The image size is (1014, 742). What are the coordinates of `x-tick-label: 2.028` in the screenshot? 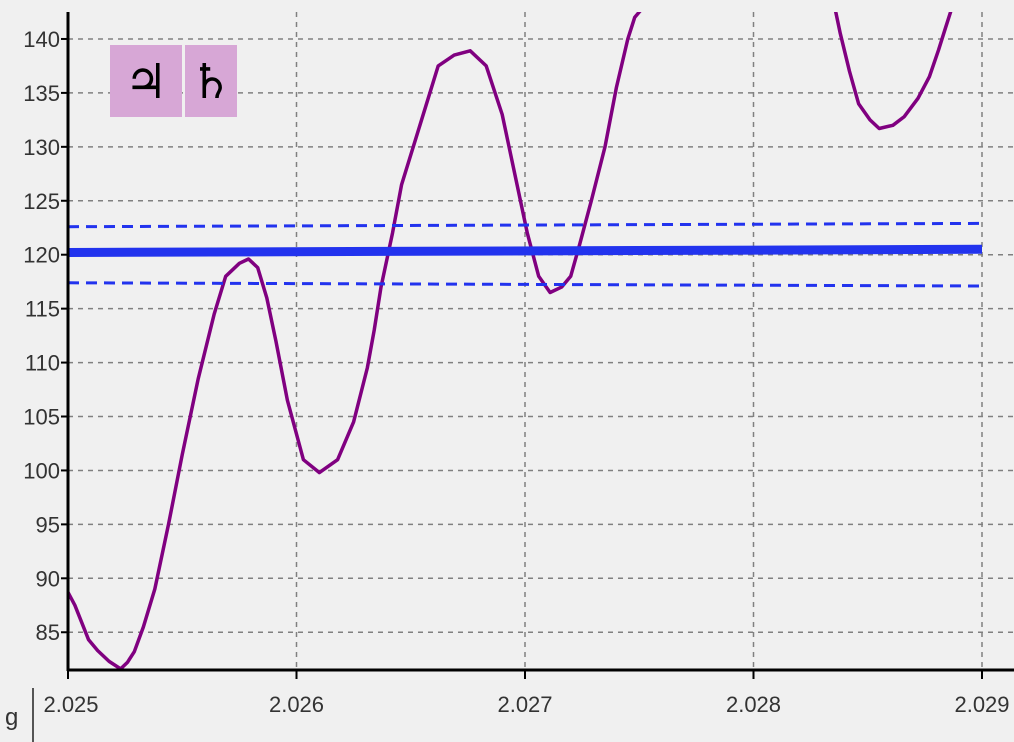 It's located at (753, 704).